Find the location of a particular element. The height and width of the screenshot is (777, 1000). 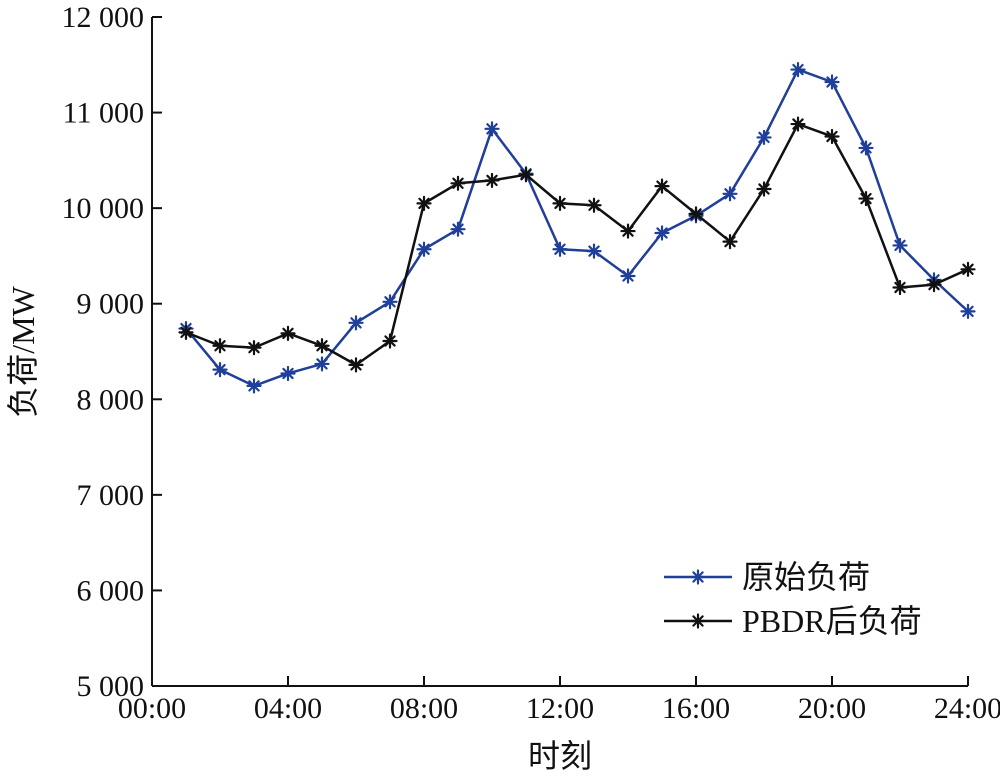

x-tick-label: 24:00 is located at coordinates (967, 708).